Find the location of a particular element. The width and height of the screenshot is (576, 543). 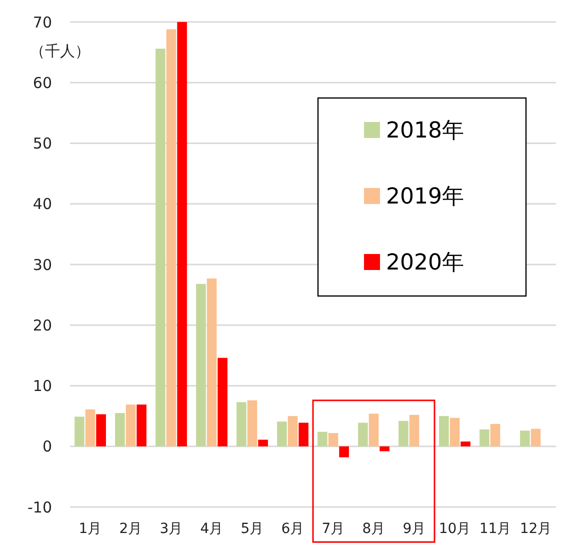

y-tick-label: -10 is located at coordinates (40, 507).